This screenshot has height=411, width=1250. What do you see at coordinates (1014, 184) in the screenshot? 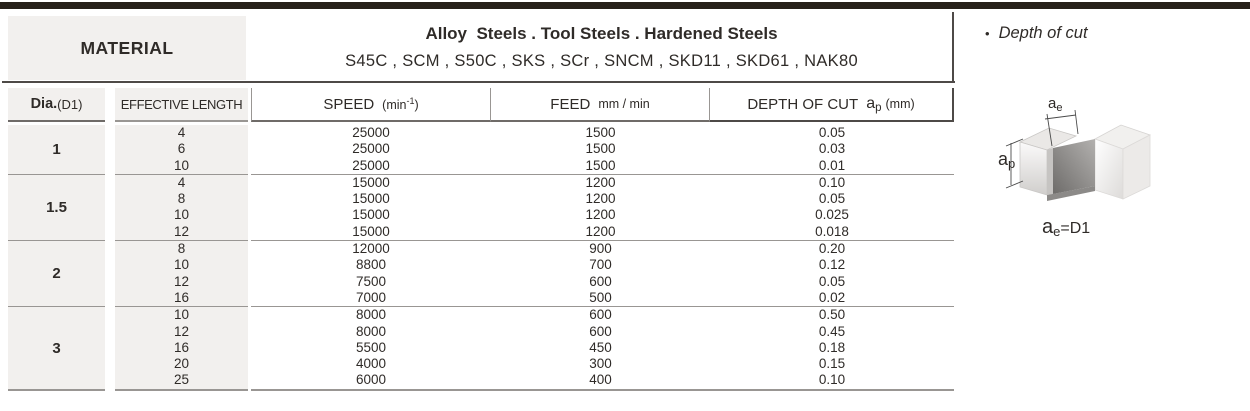
I see `ap-tick-bottom` at bounding box center [1014, 184].